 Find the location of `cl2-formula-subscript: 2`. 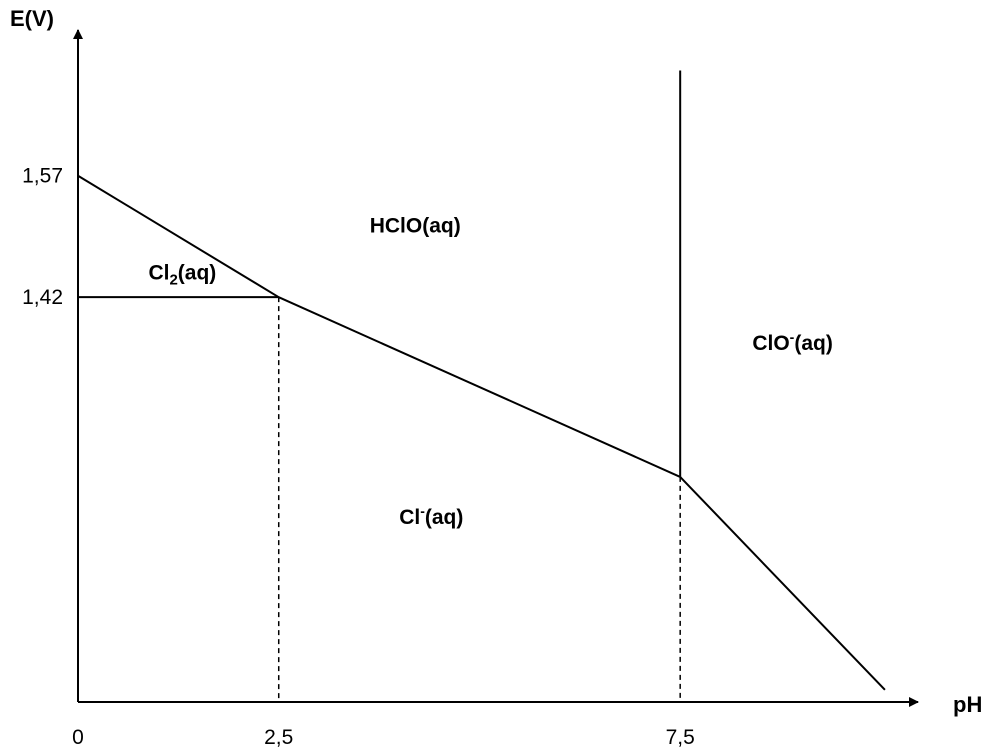

cl2-formula-subscript: 2 is located at coordinates (173, 279).